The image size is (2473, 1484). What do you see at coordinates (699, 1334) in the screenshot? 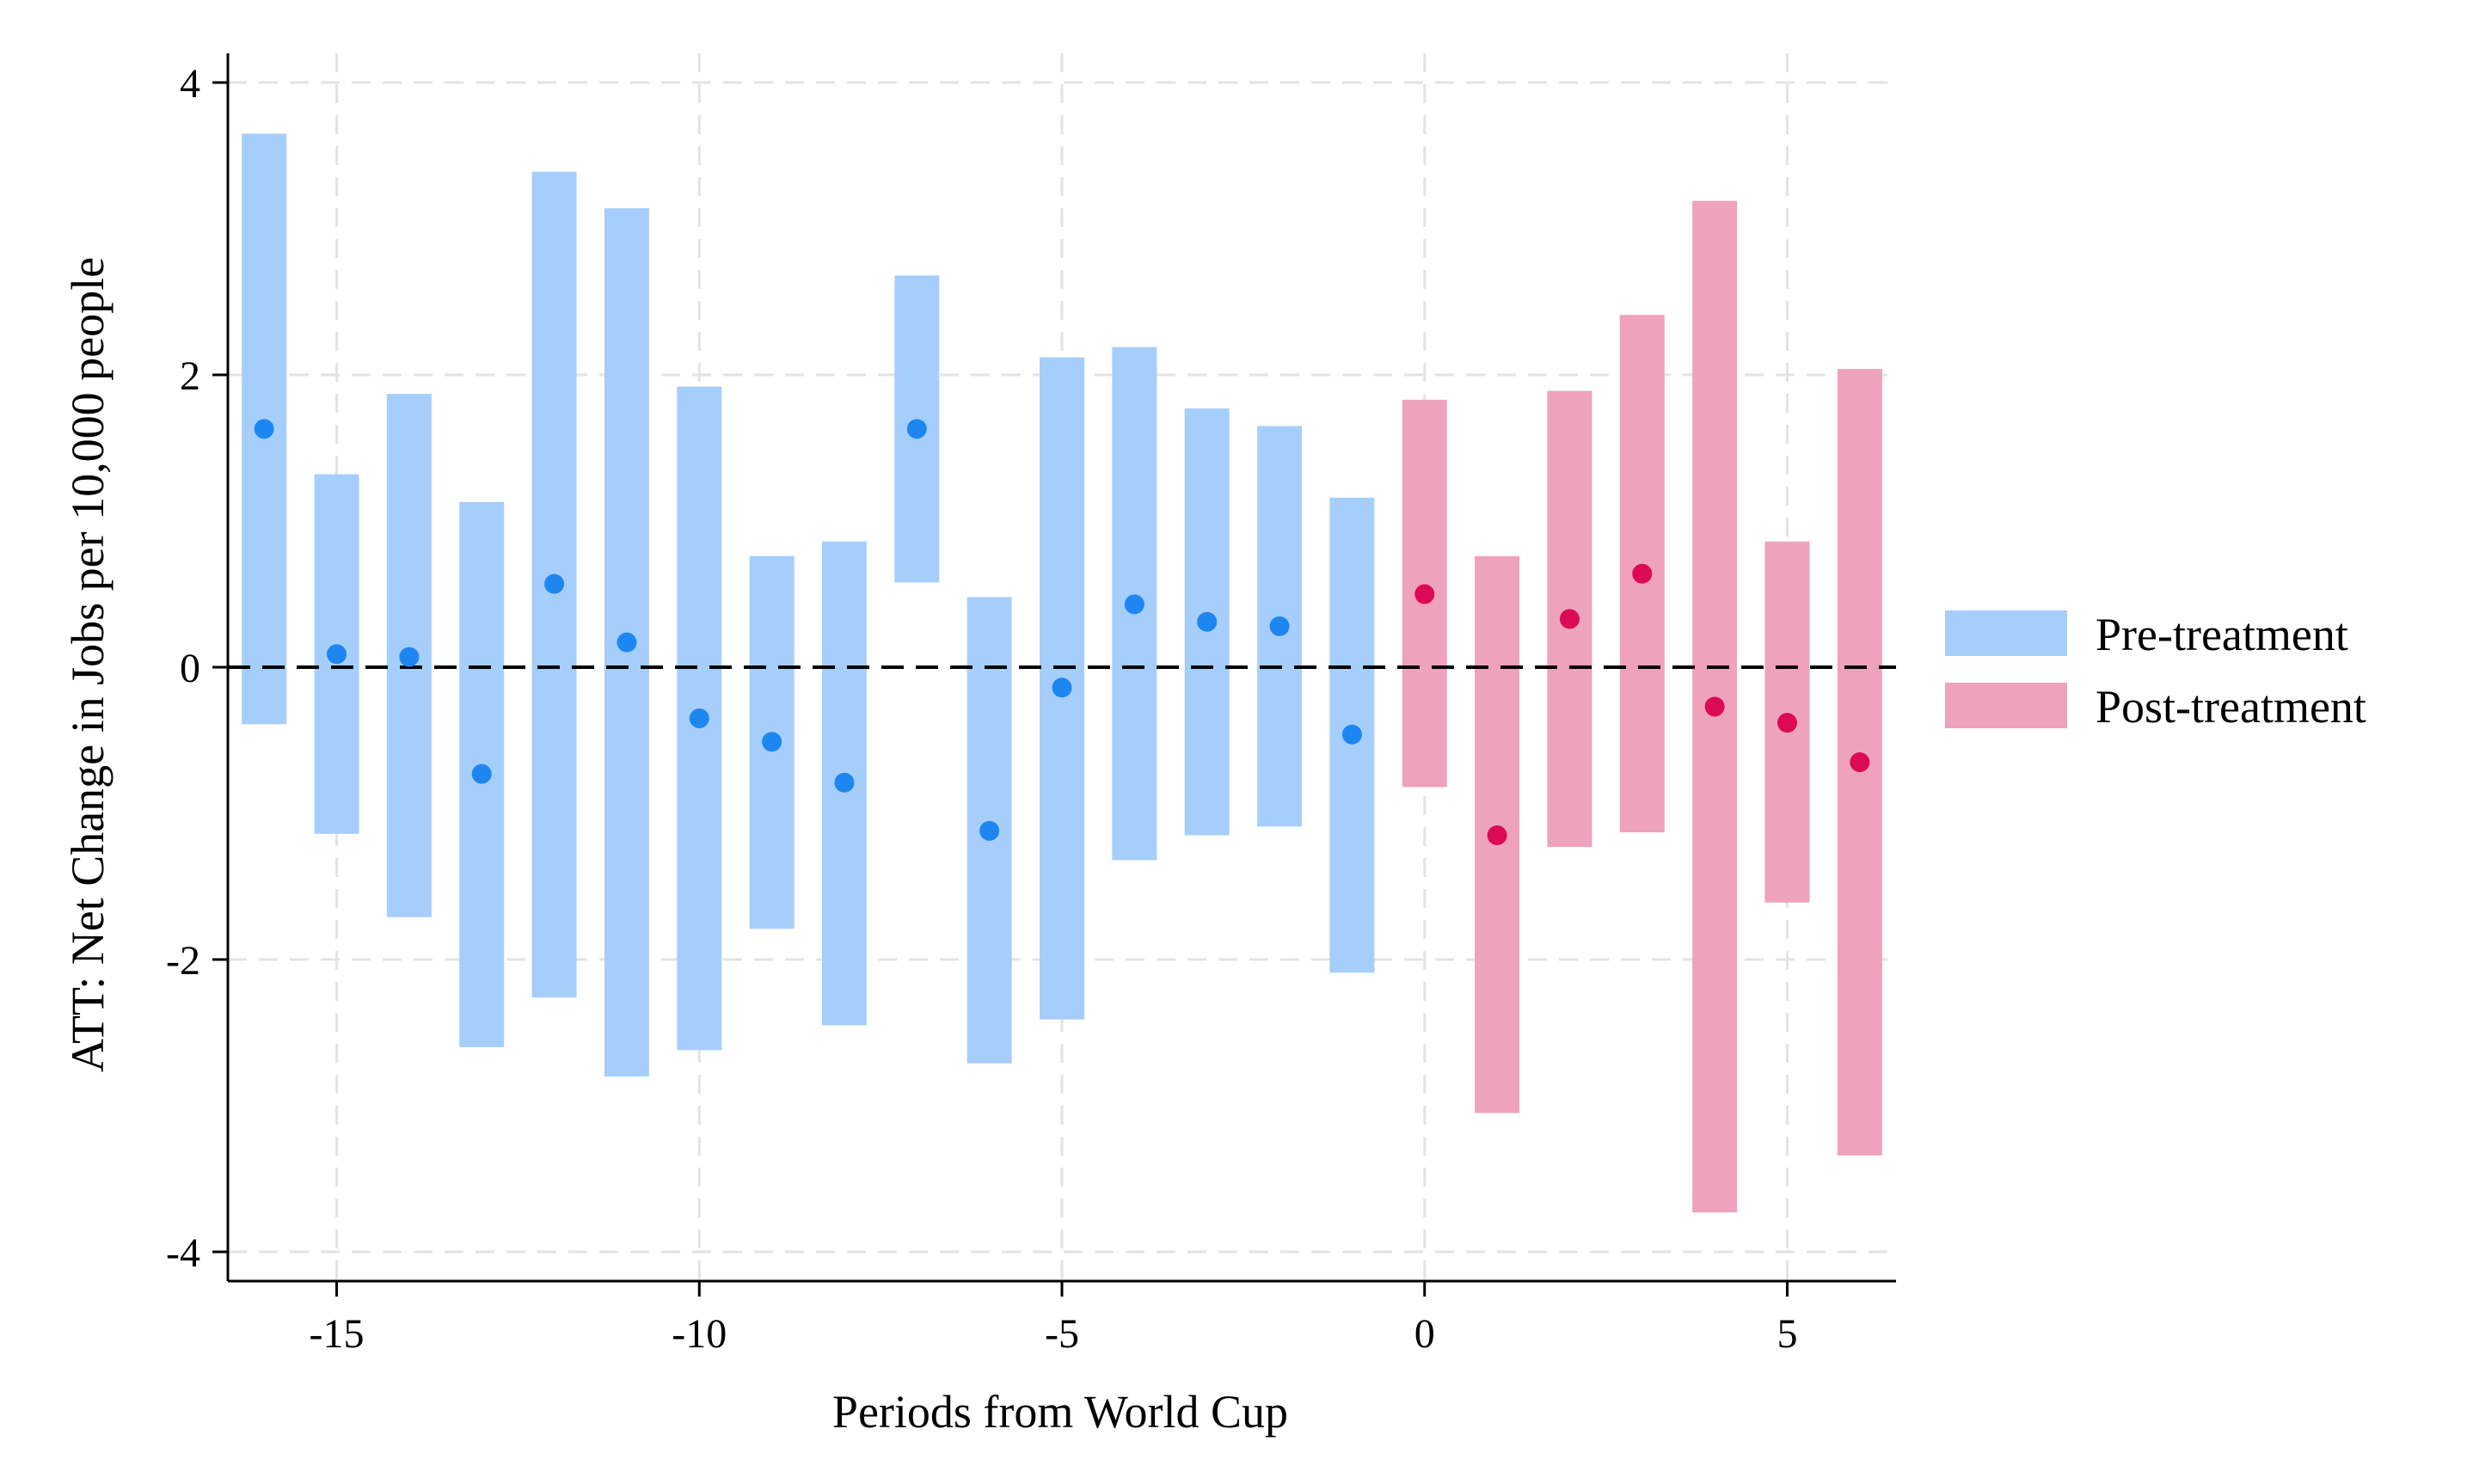
I see `x-tick-label: -10` at bounding box center [699, 1334].